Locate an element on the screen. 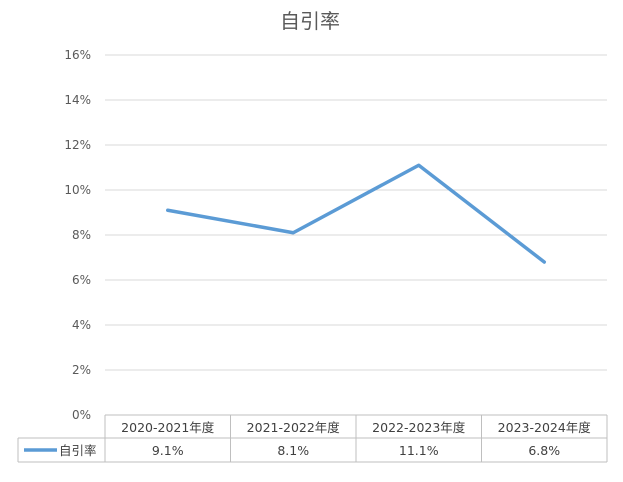  chart-title: 自引率 is located at coordinates (310, 21).